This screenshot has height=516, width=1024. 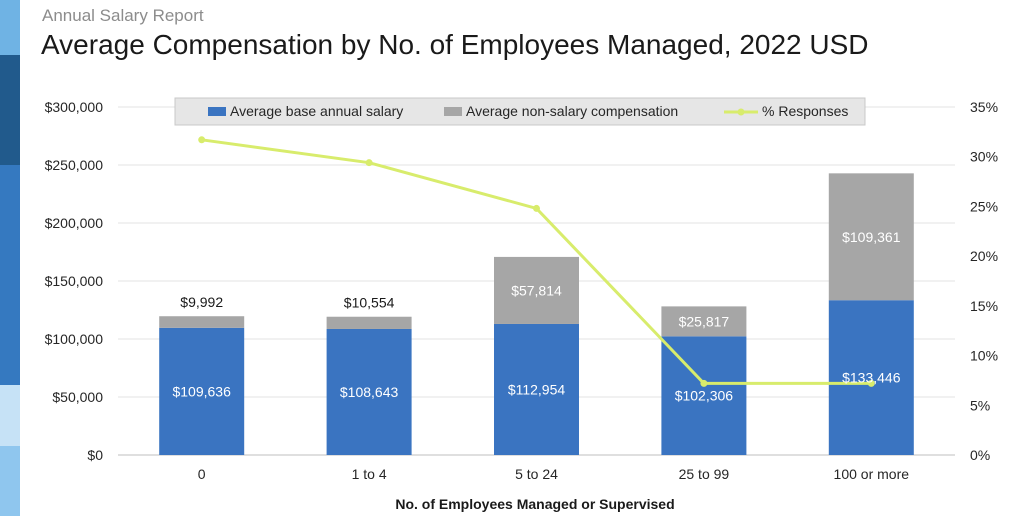 I want to click on data-label-non-salary: $109,361, so click(x=871, y=237).